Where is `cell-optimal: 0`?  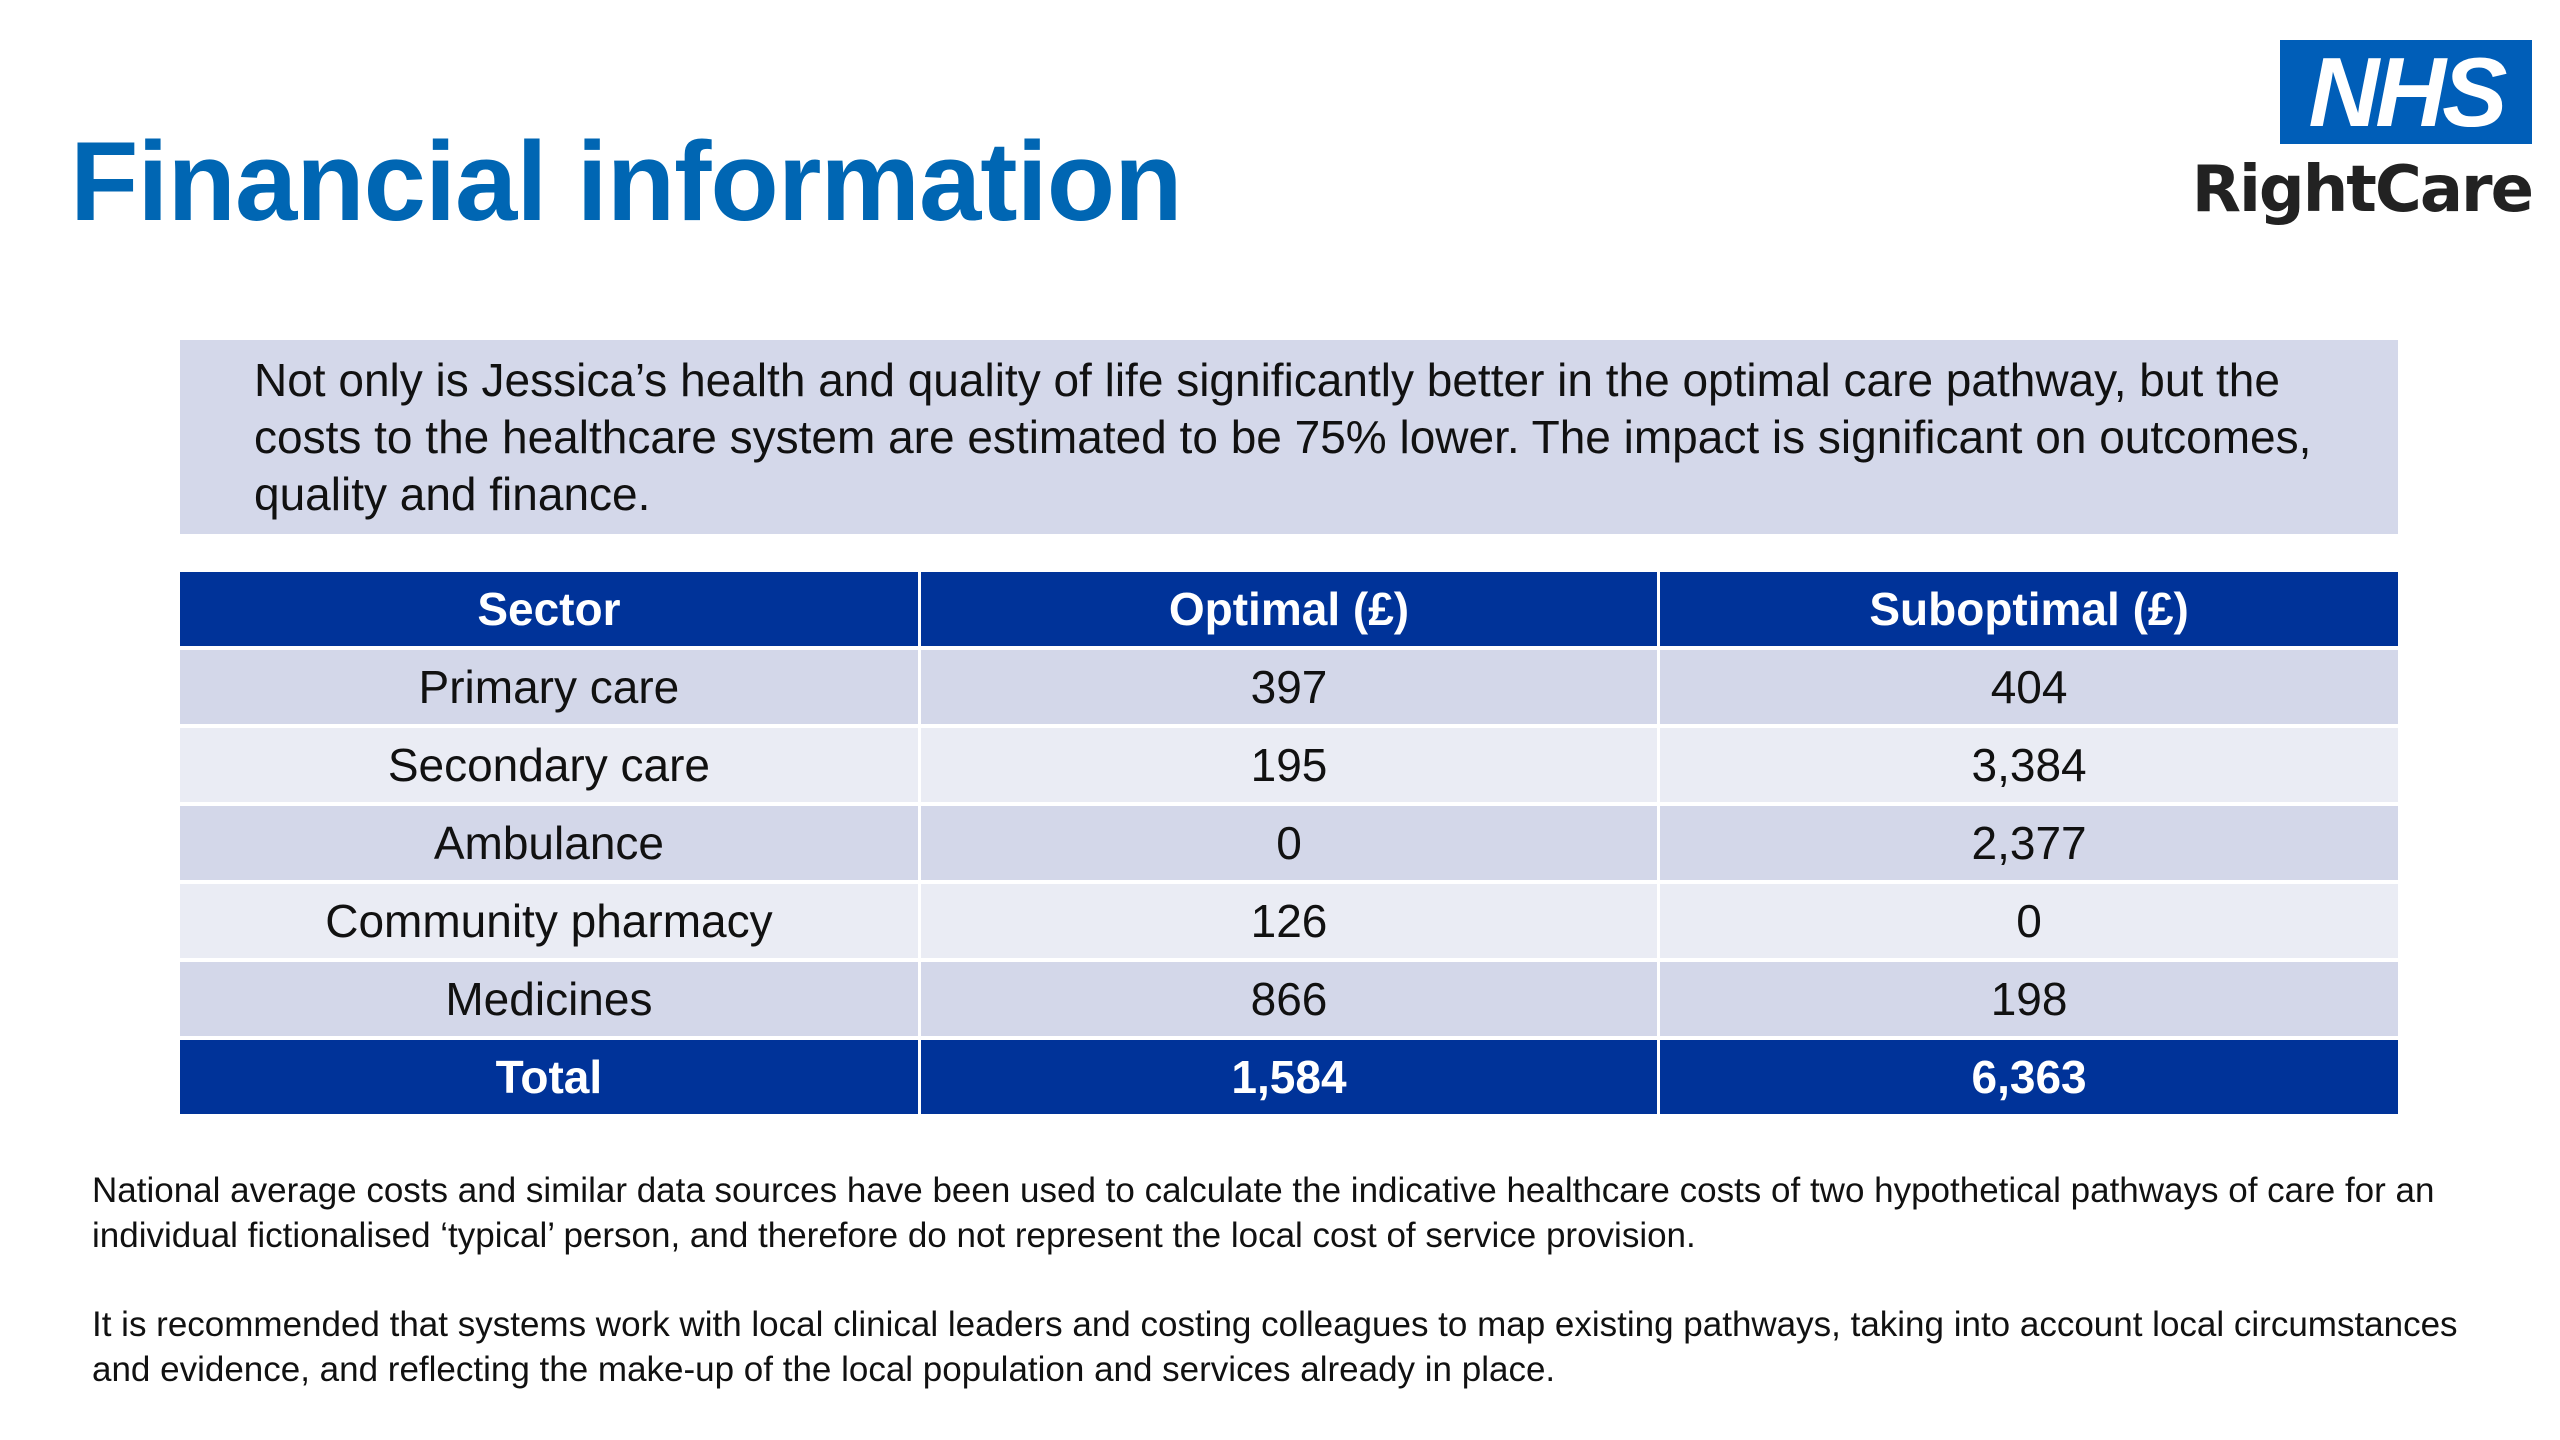
cell-optimal: 0 is located at coordinates (1289, 844).